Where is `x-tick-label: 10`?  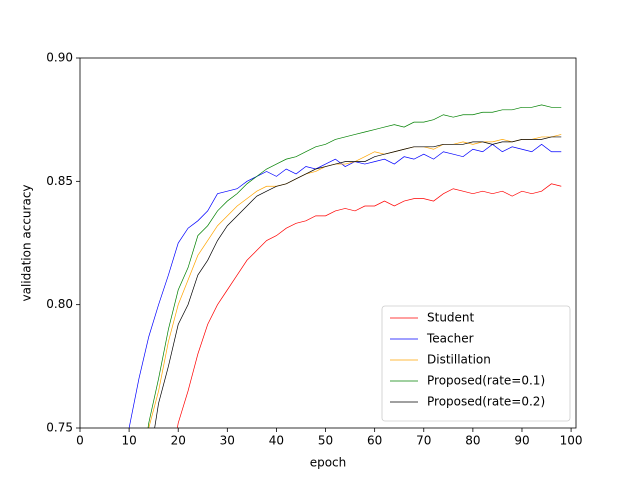 x-tick-label: 10 is located at coordinates (128, 441).